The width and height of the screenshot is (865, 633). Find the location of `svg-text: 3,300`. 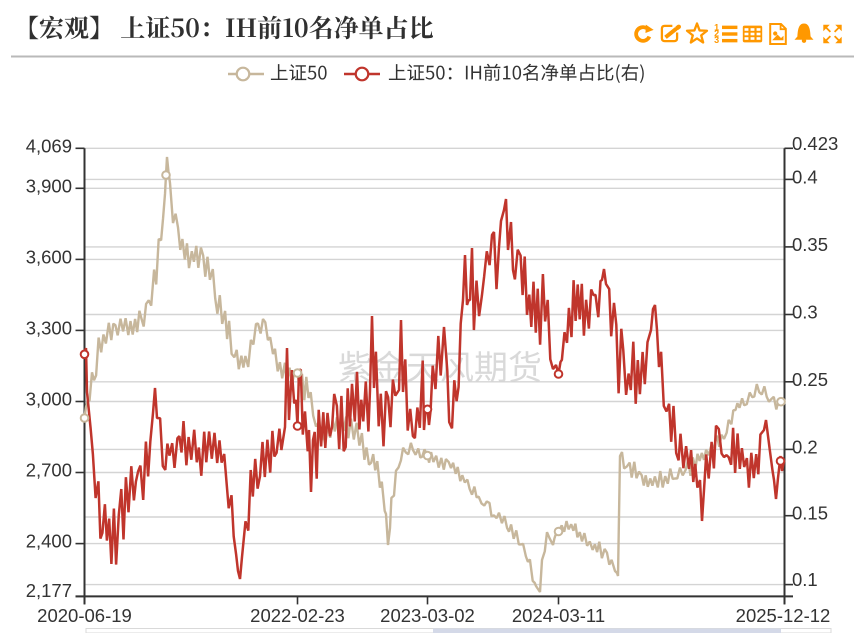

svg-text: 3,300 is located at coordinates (49, 327).